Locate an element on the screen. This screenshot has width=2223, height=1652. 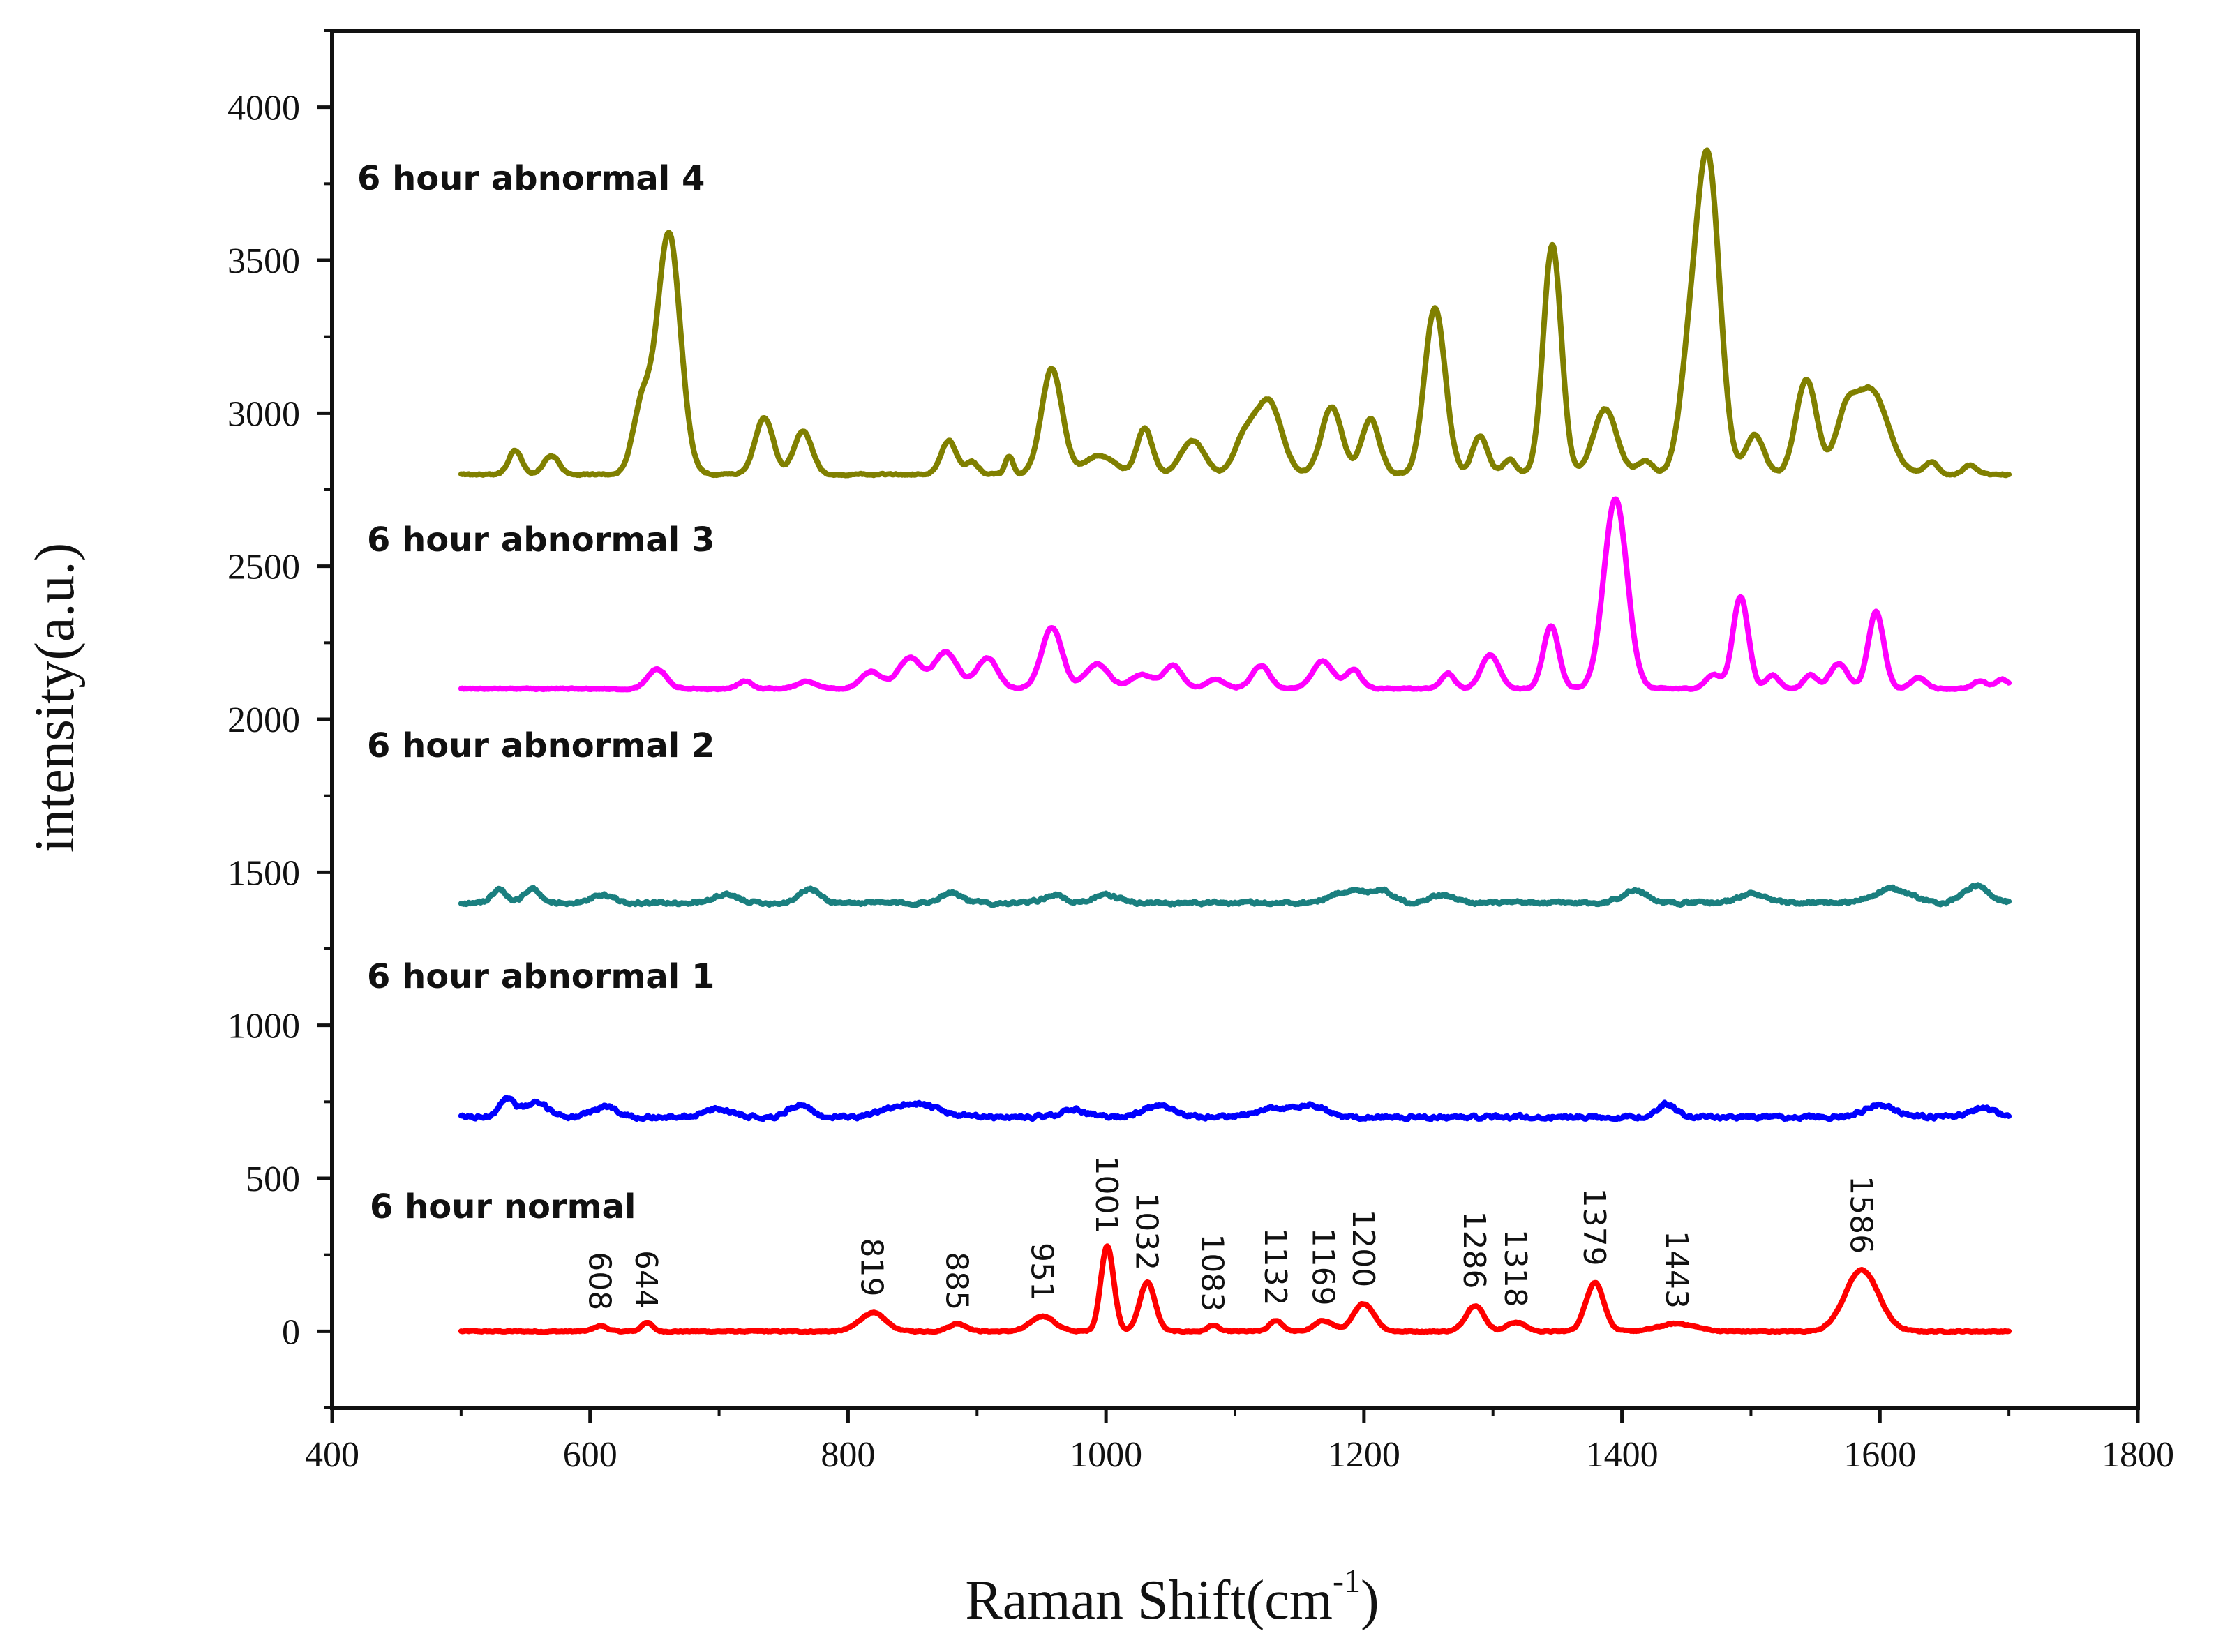
y-tick-label: 3000 is located at coordinates (263, 414).